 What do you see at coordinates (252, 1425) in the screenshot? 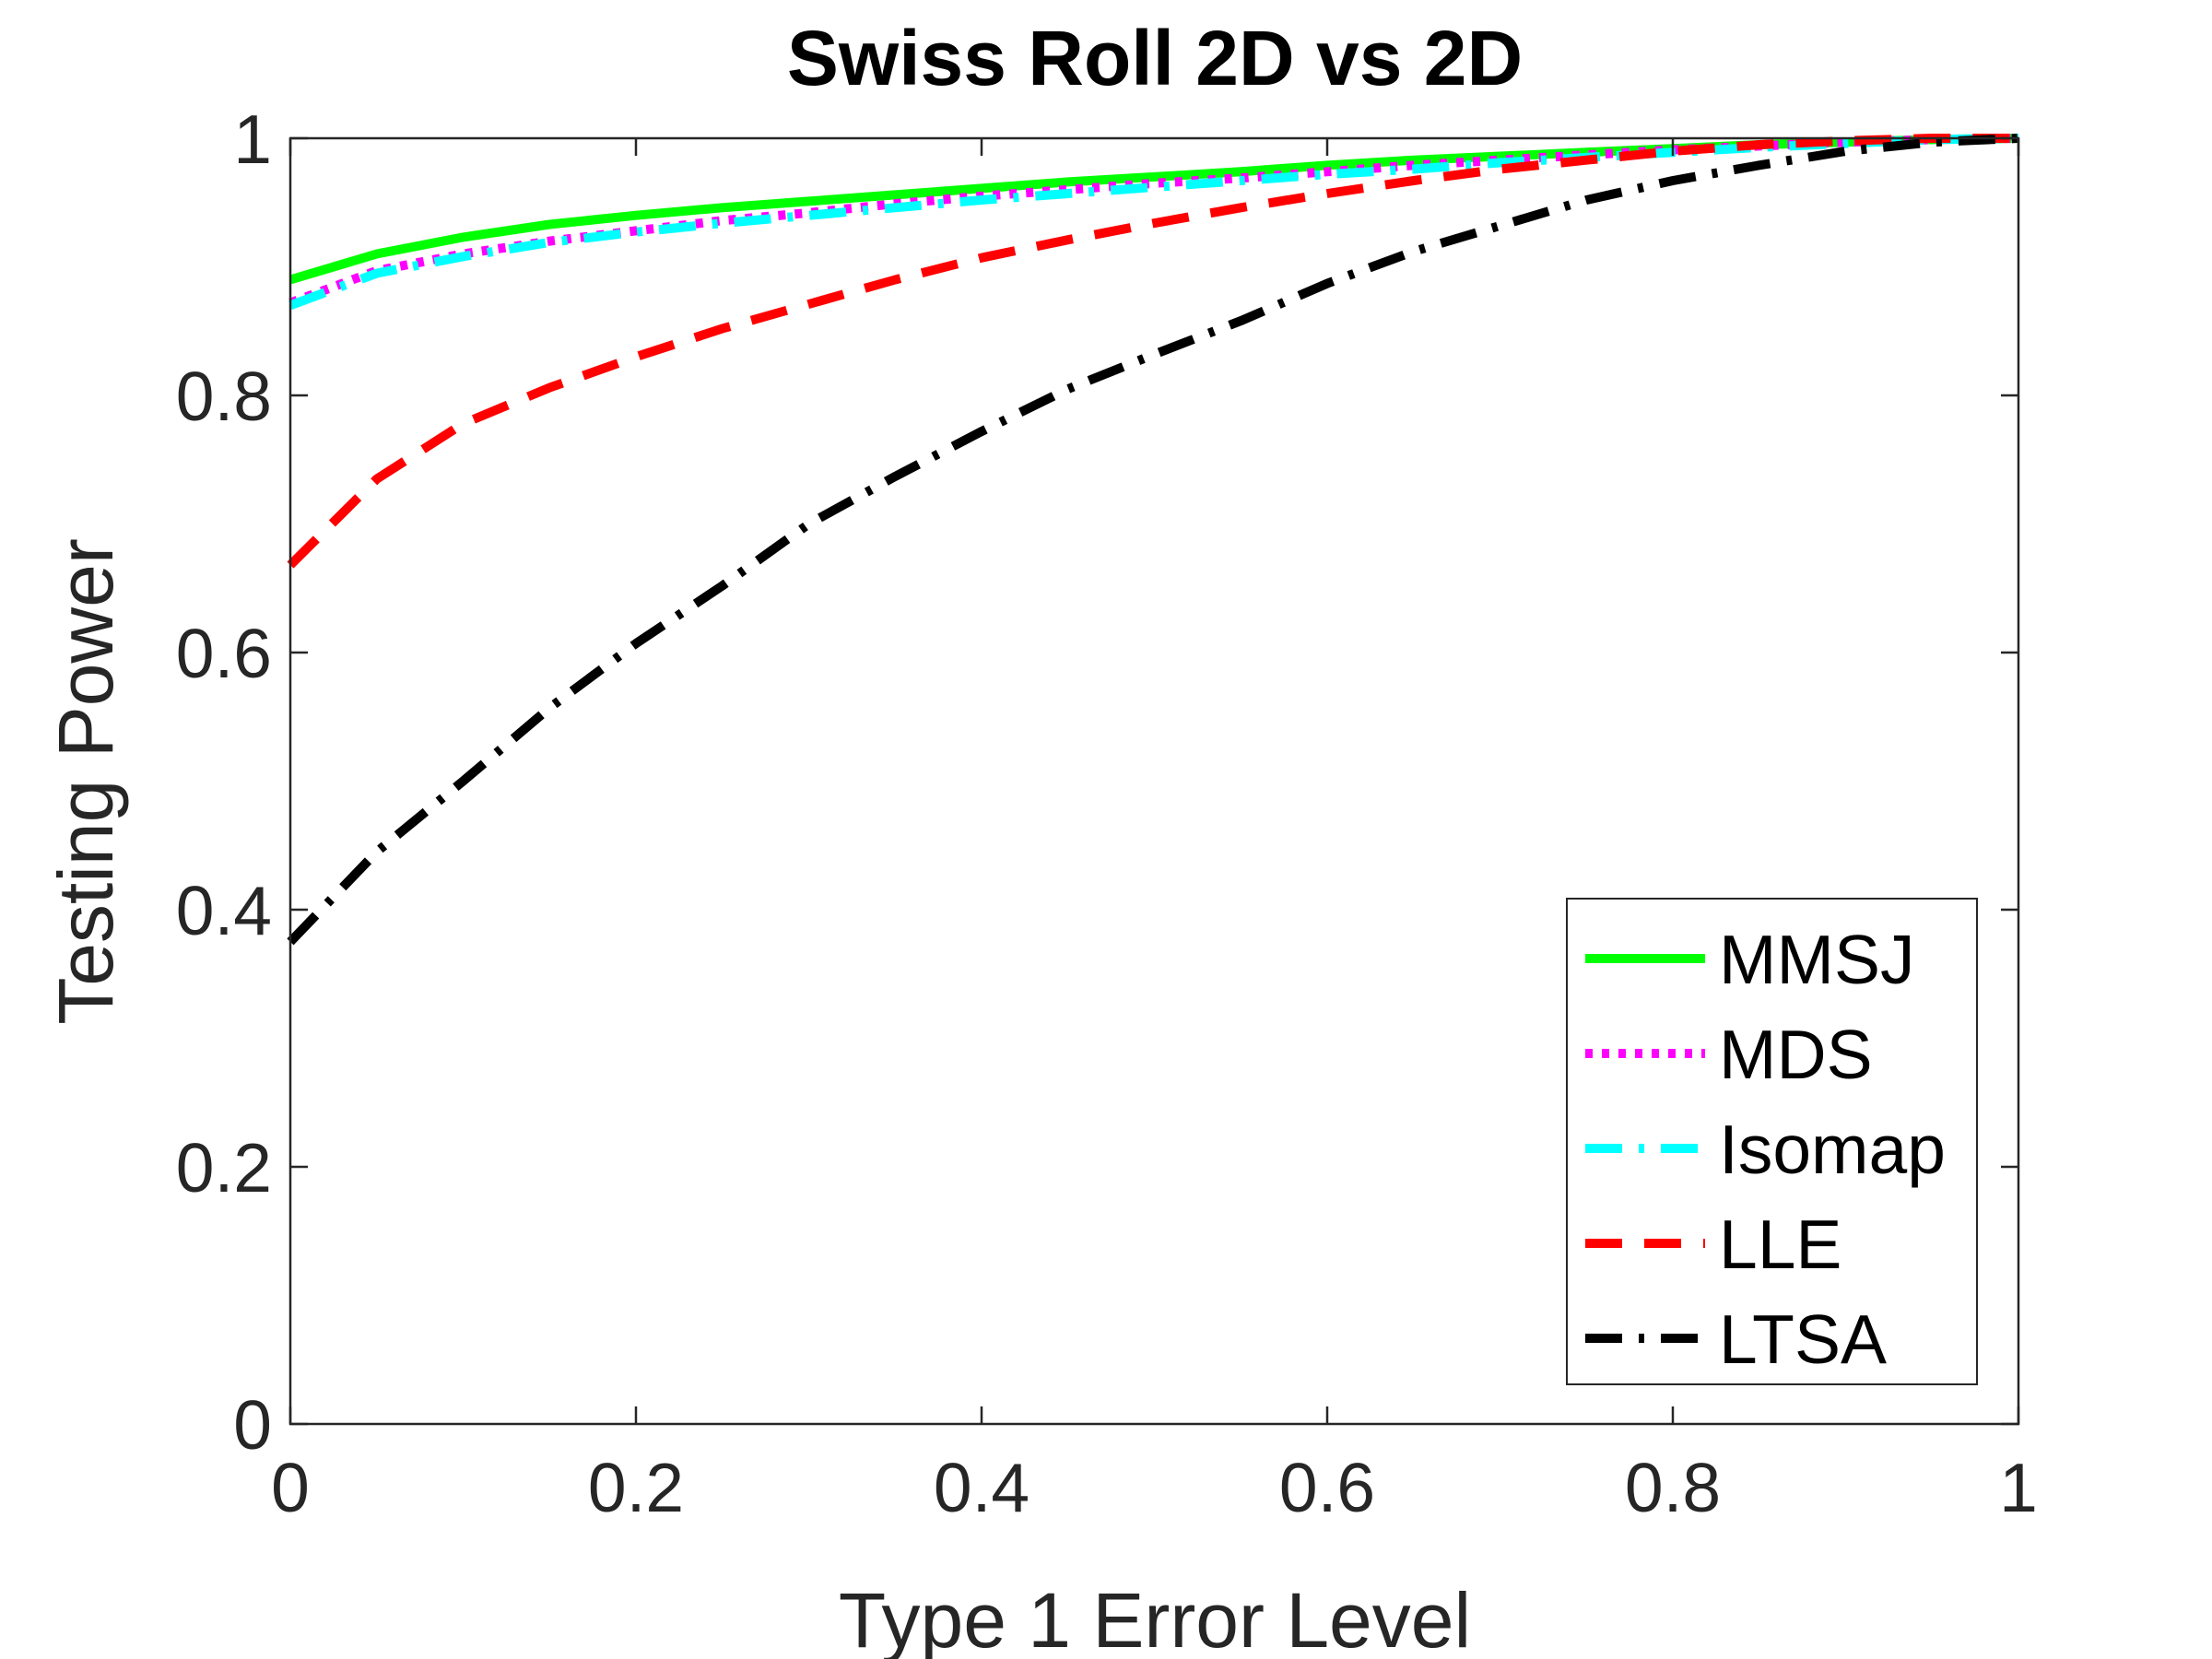
I see `y-tick-label: 0` at bounding box center [252, 1425].